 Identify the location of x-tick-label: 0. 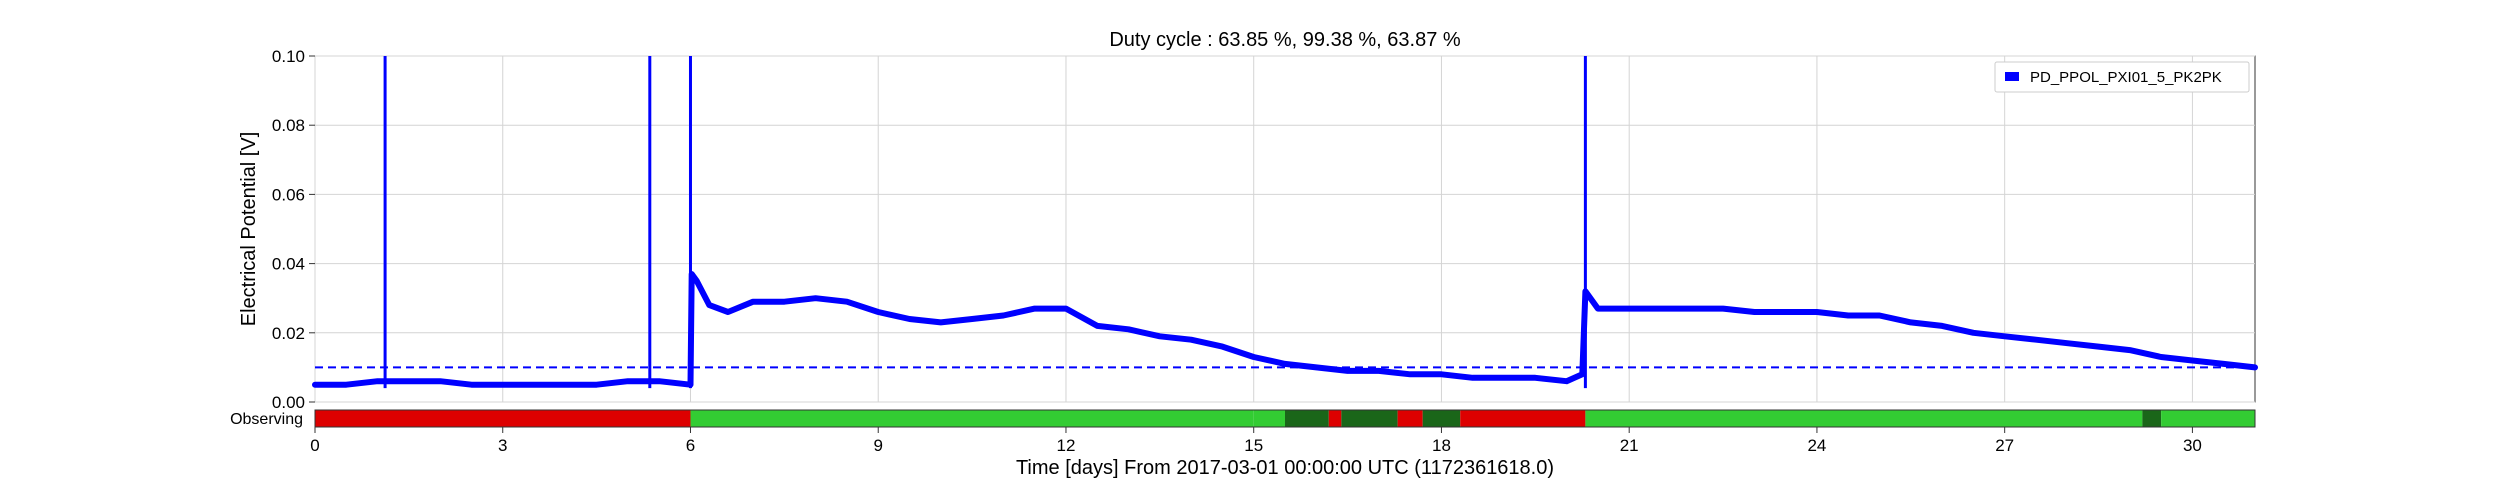
(314, 445).